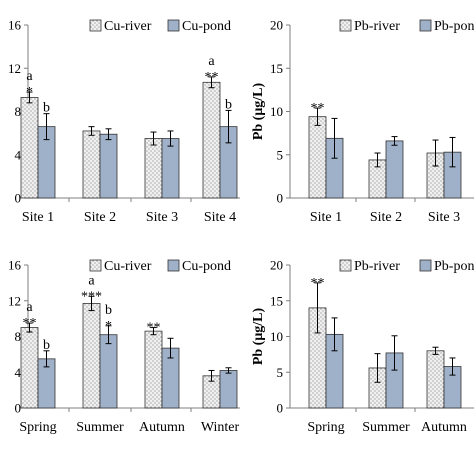 This screenshot has width=474, height=474. Describe the element at coordinates (394, 169) in the screenshot. I see `bar-pb-pond` at that location.